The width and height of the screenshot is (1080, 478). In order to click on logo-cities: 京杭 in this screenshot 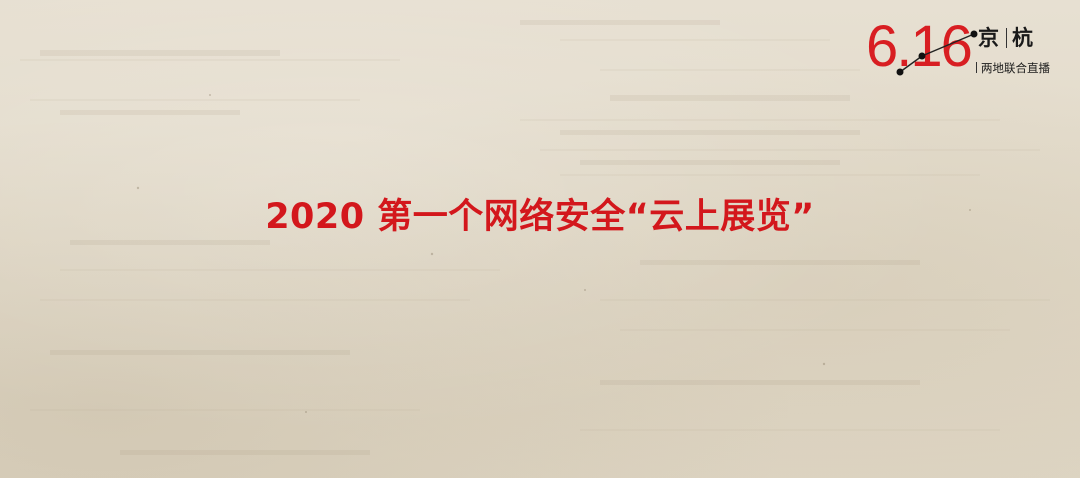, I will do `click(1006, 37)`.